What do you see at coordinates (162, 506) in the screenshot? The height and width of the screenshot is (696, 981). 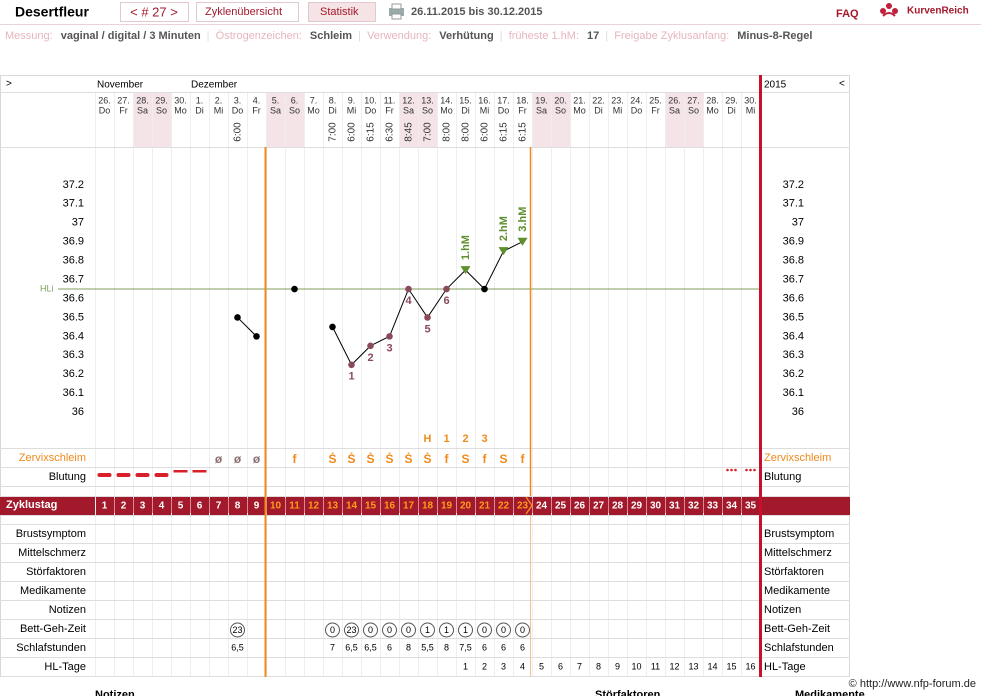 I see `cycle-day: 4` at bounding box center [162, 506].